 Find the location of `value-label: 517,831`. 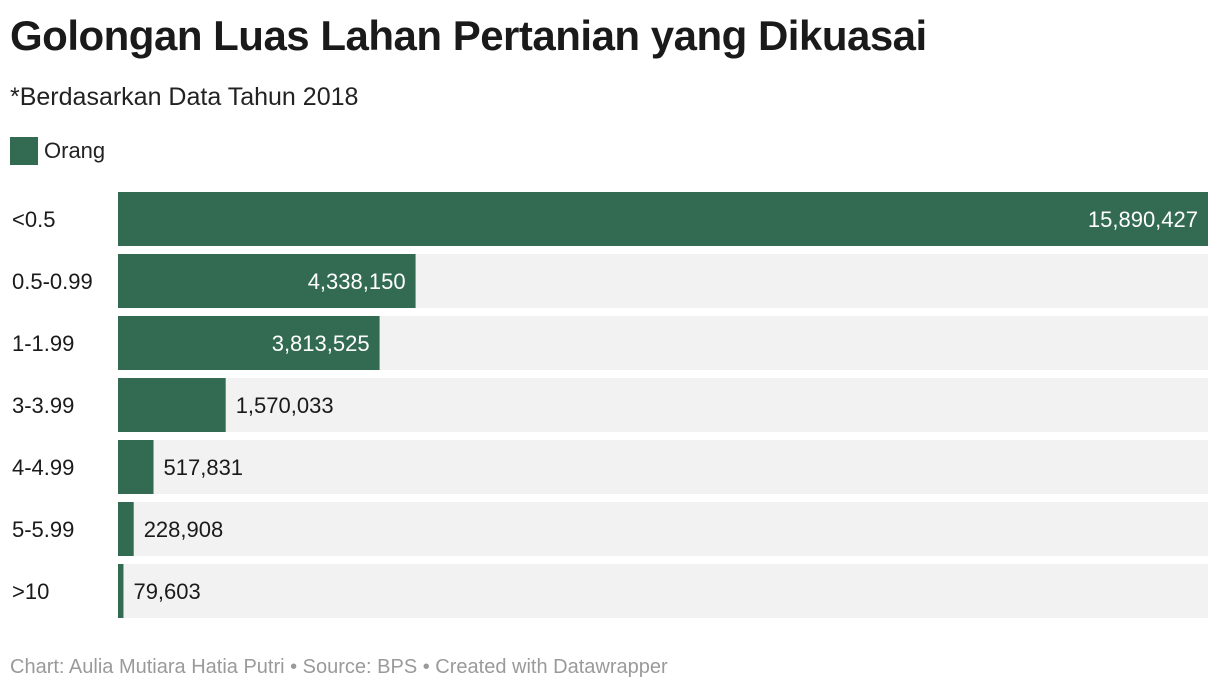

value-label: 517,831 is located at coordinates (204, 467).